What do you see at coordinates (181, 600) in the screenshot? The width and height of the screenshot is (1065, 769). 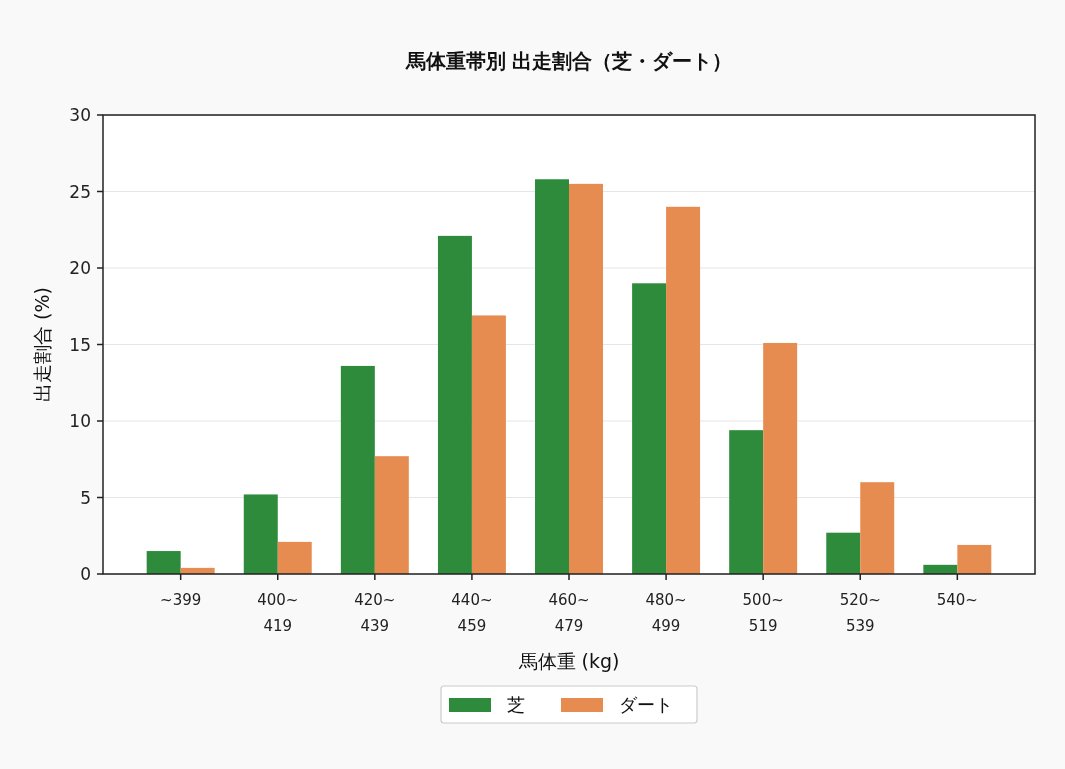 I see `x-tick-label: ~399` at bounding box center [181, 600].